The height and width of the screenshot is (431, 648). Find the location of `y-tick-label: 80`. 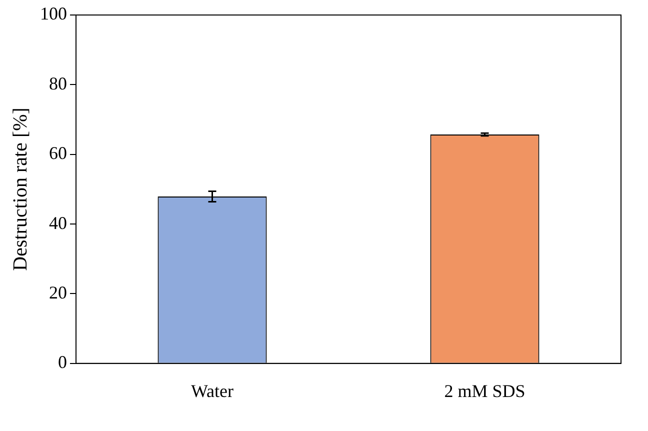

y-tick-label: 80 is located at coordinates (58, 83).